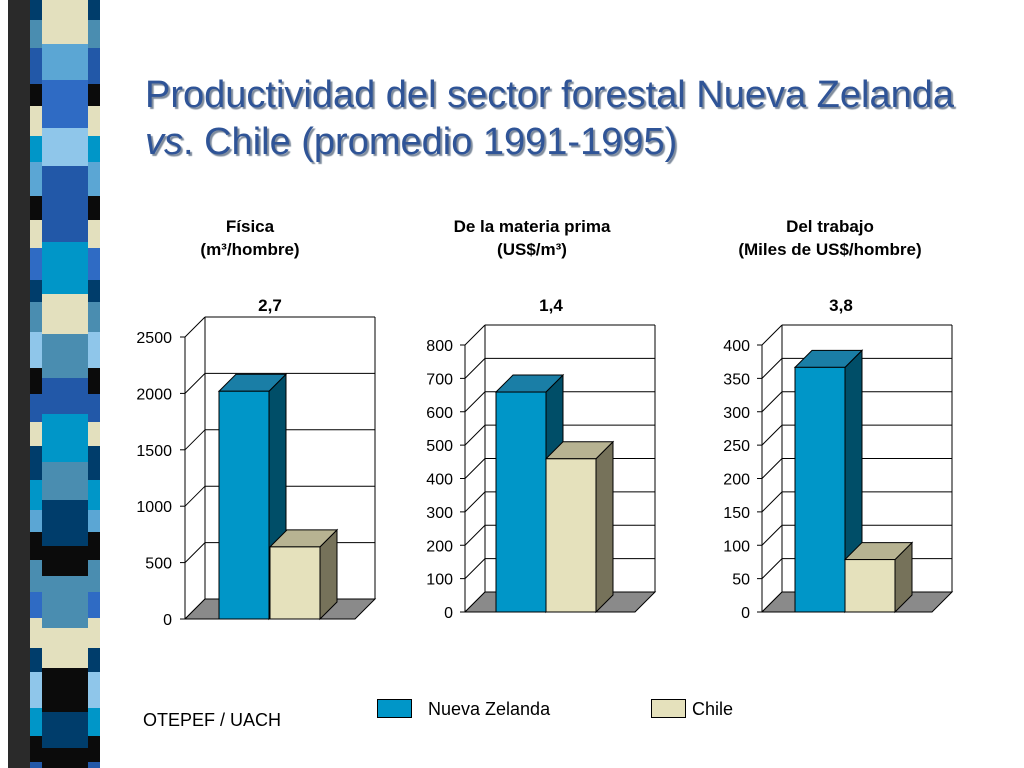  Describe the element at coordinates (741, 580) in the screenshot. I see `y-tick-label: 50` at that location.